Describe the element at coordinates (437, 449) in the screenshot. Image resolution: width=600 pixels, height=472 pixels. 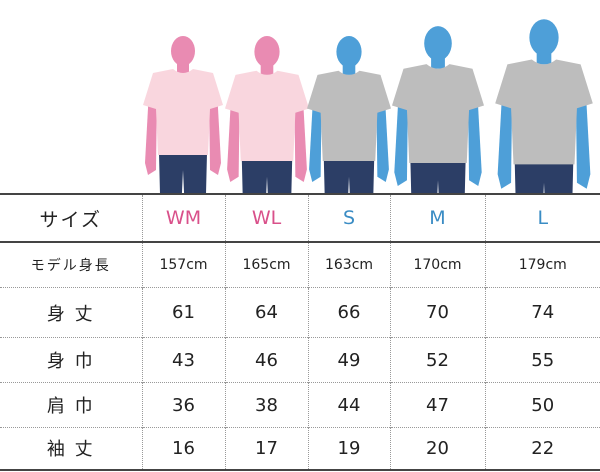
I see `measurement: 20` at that location.